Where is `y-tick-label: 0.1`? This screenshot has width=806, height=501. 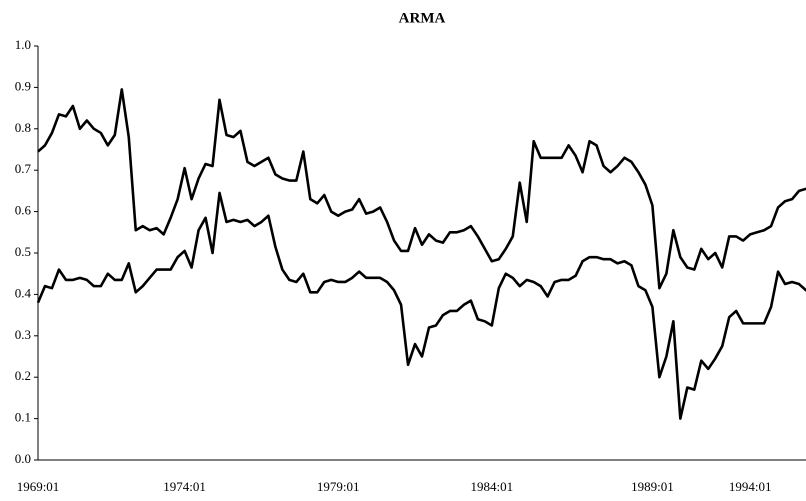 y-tick-label: 0.1 is located at coordinates (23, 417).